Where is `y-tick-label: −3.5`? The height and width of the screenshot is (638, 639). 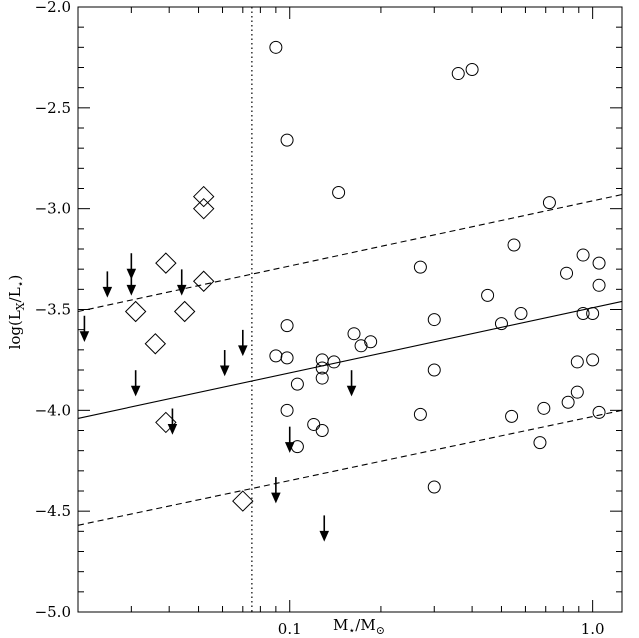 y-tick-label: −3.5 is located at coordinates (53, 310).